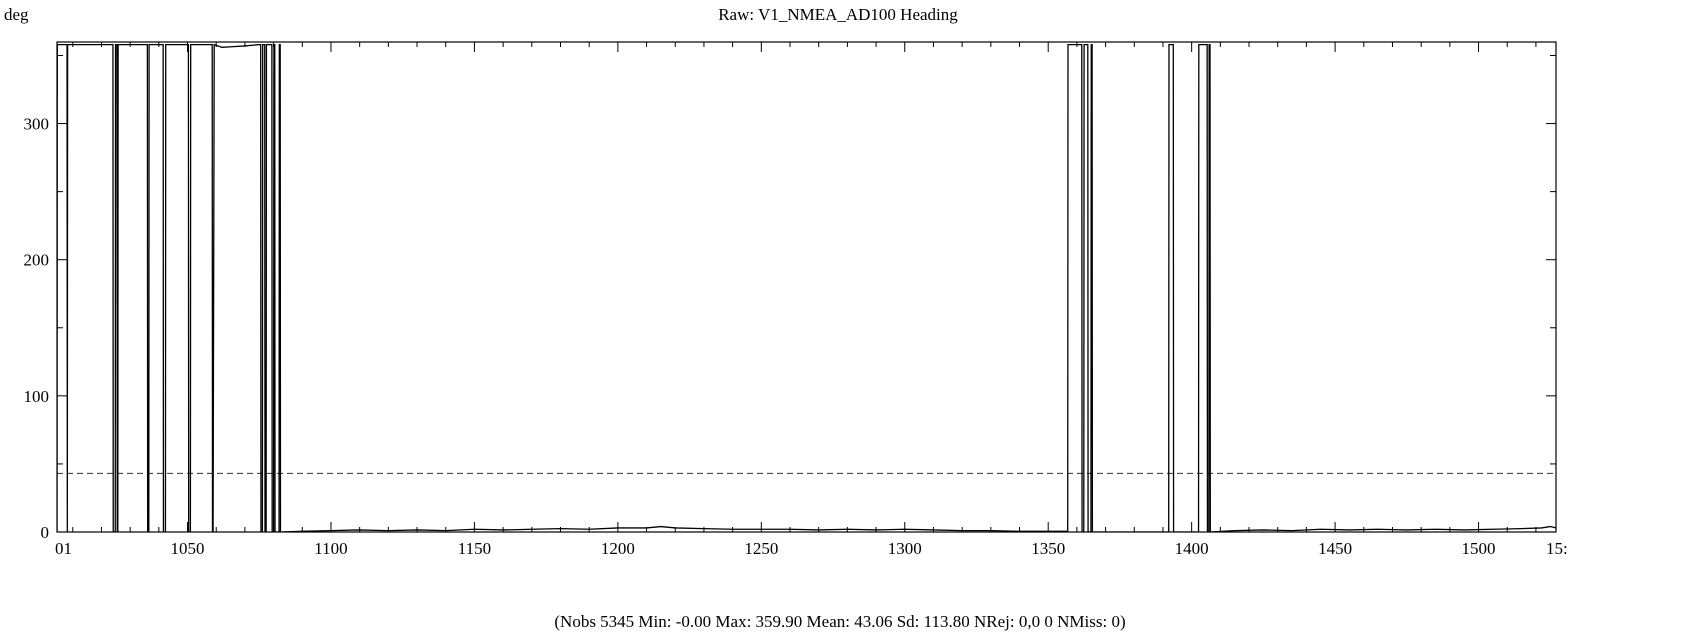 The height and width of the screenshot is (634, 1706). I want to click on x-tick-label: 1150, so click(474, 548).